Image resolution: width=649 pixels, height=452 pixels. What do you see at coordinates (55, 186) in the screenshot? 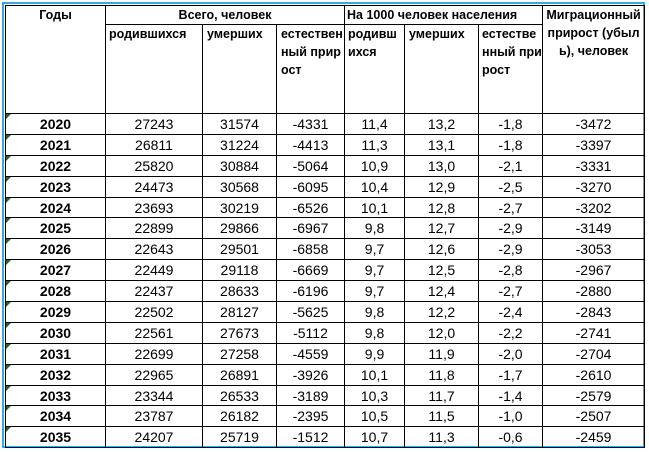
I see `year-cell: 2023` at bounding box center [55, 186].